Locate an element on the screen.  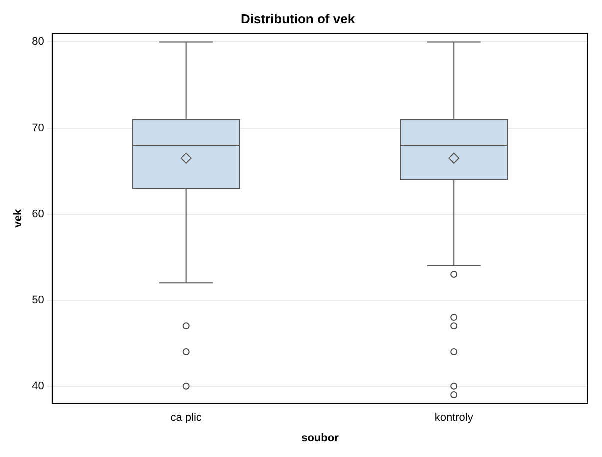
y-axis-title: vek is located at coordinates (18, 218).